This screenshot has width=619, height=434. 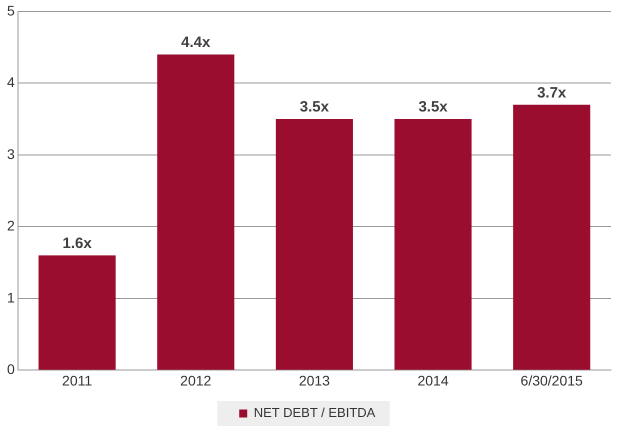 I want to click on data-label: 1.6x, so click(x=77, y=243).